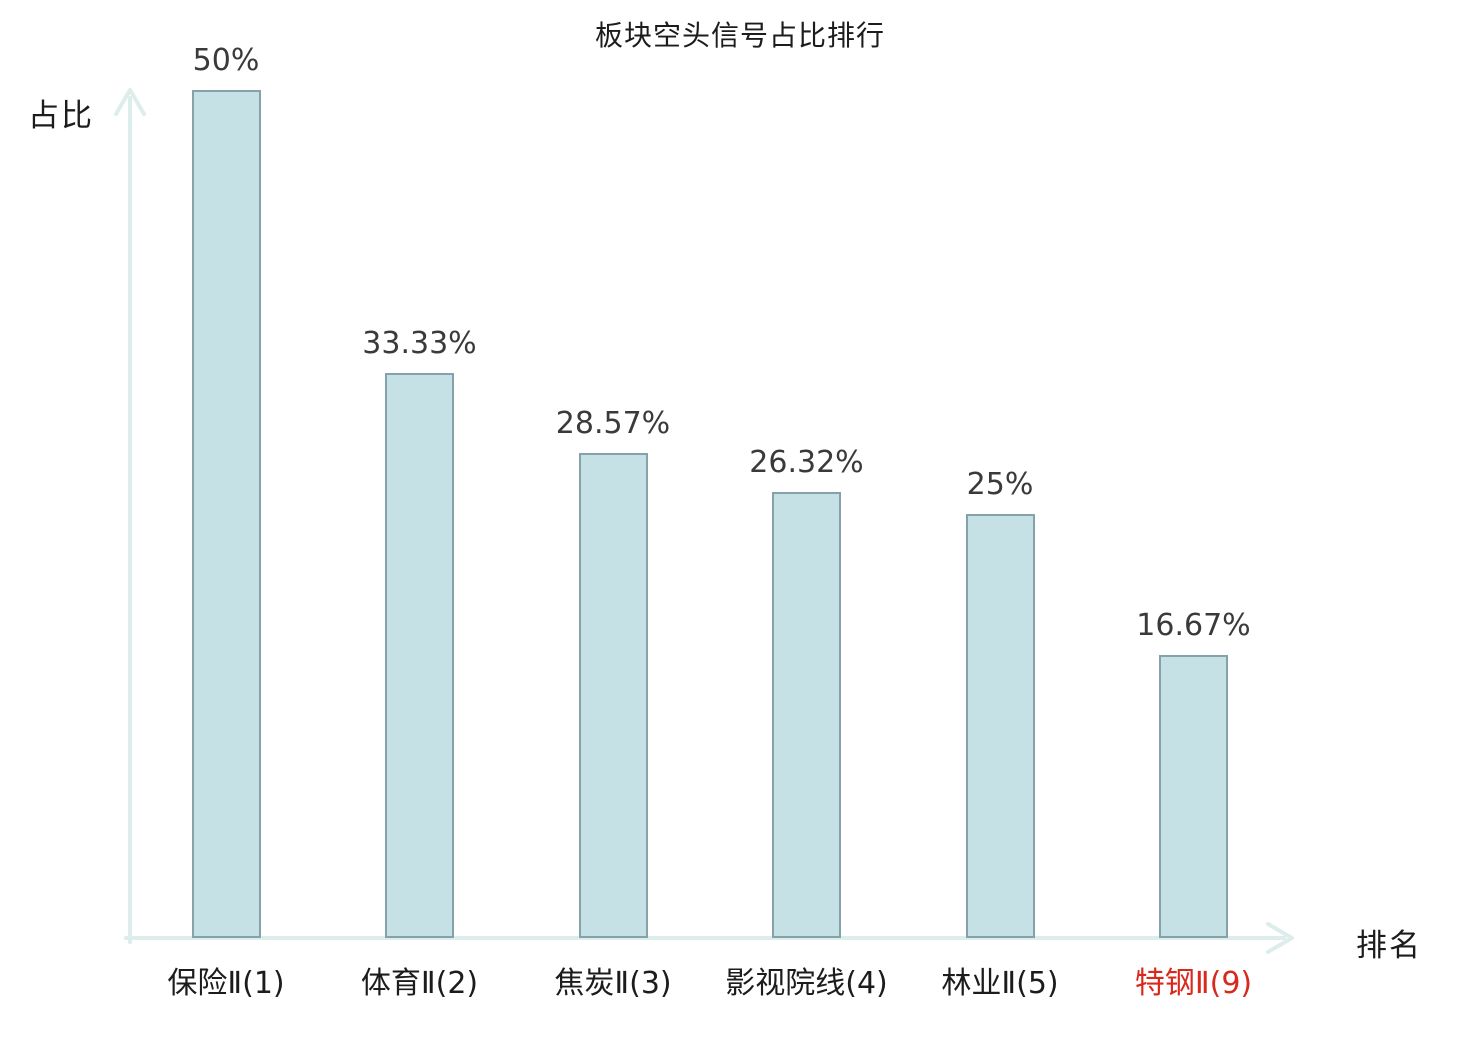  Describe the element at coordinates (1389, 946) in the screenshot. I see `x-axis-label: 排名` at that location.